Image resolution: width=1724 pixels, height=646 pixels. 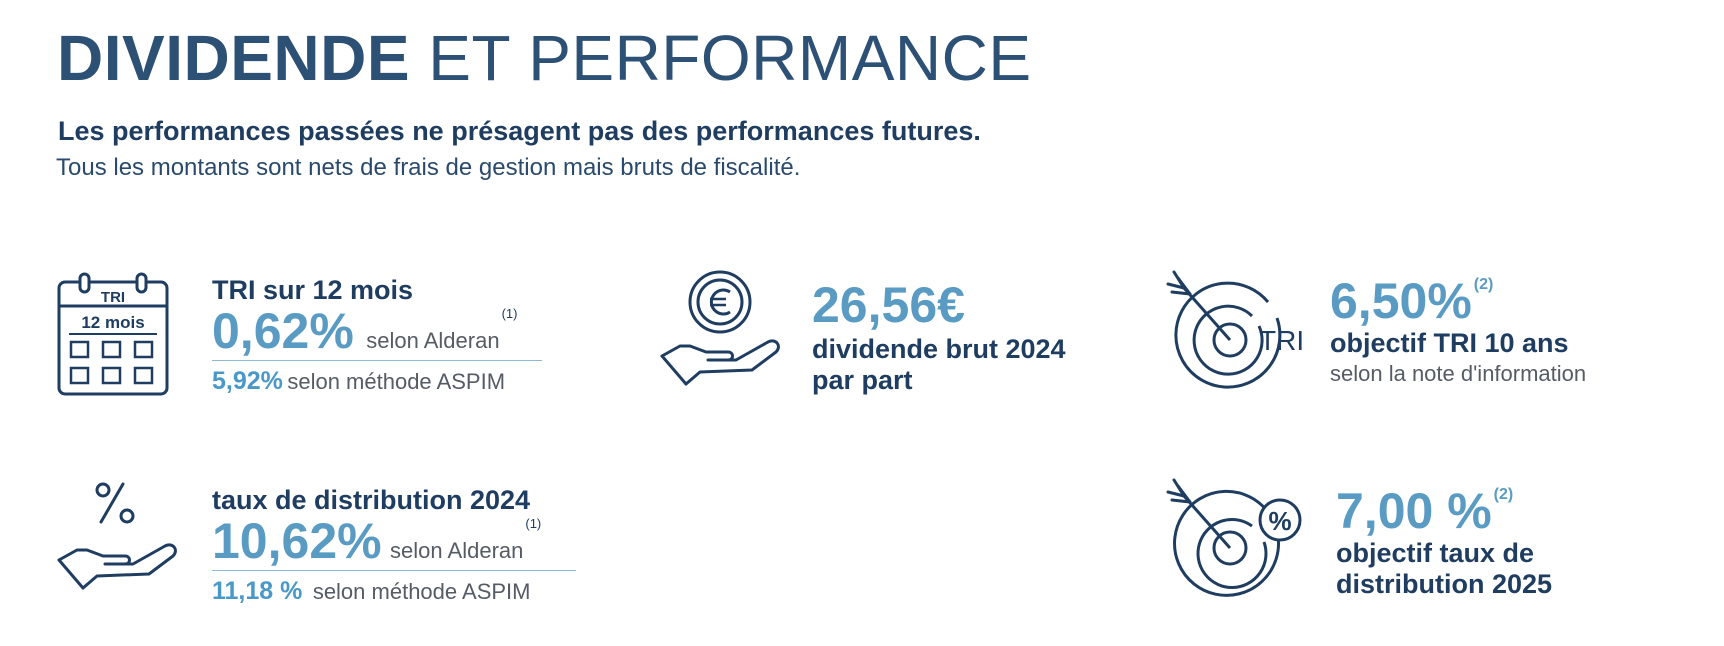 I want to click on distribution-footnote: (1), so click(x=533, y=523).